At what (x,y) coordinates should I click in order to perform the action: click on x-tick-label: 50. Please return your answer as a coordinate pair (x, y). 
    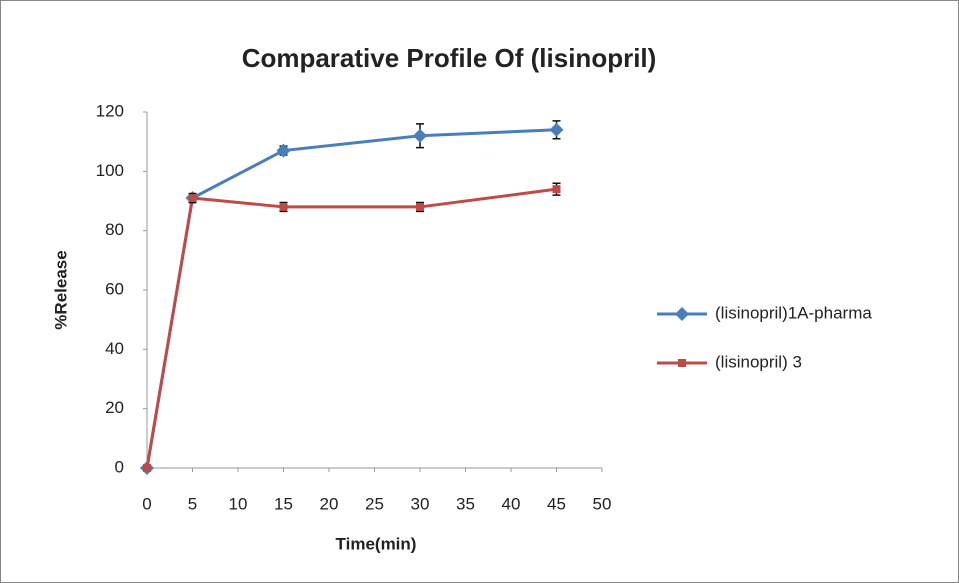
    Looking at the image, I should click on (602, 503).